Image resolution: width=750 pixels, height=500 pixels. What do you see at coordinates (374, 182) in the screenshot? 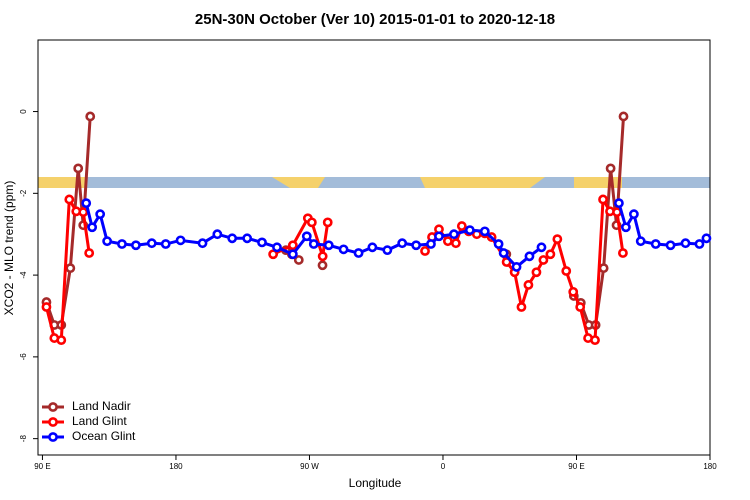
I see `map-strip` at bounding box center [374, 182].